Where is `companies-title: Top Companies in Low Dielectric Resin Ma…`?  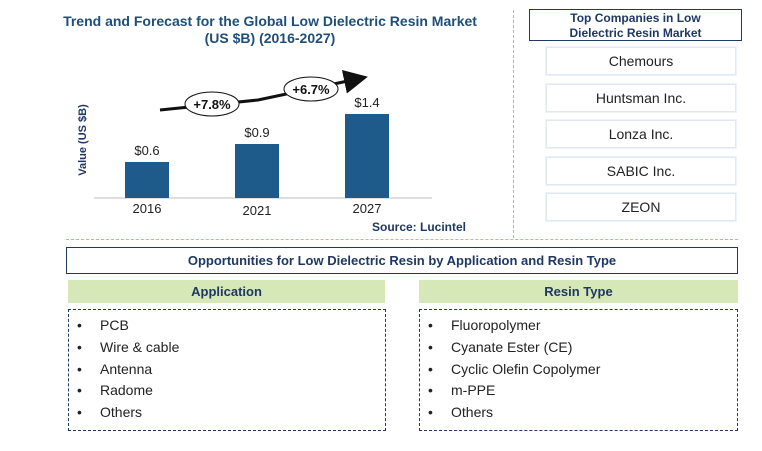 companies-title: Top Companies in Low Dielectric Resin Ma… is located at coordinates (635, 25).